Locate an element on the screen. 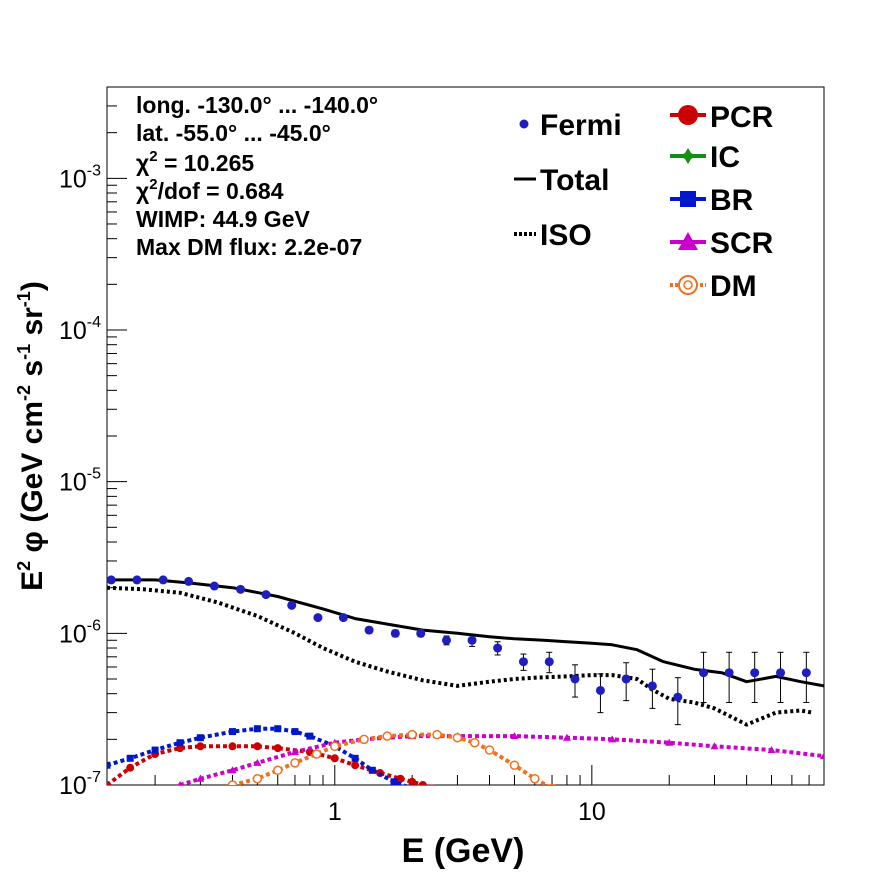 Image resolution: width=896 pixels, height=872 pixels. fermi-points is located at coordinates (459, 650).